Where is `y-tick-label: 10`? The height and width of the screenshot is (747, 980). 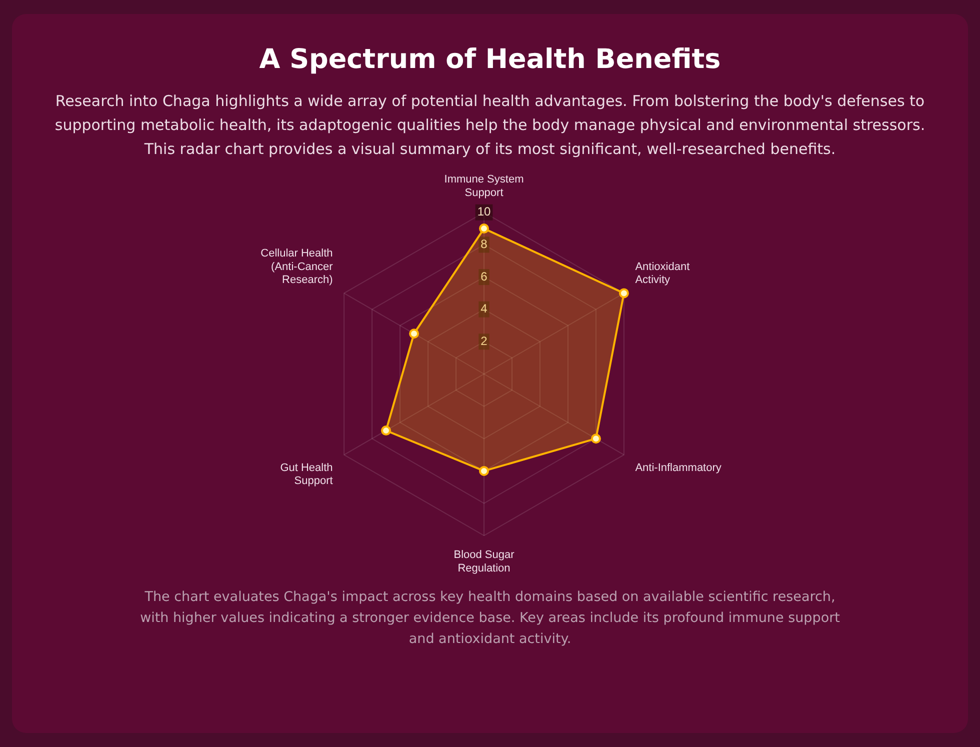
y-tick-label: 10 is located at coordinates (484, 211).